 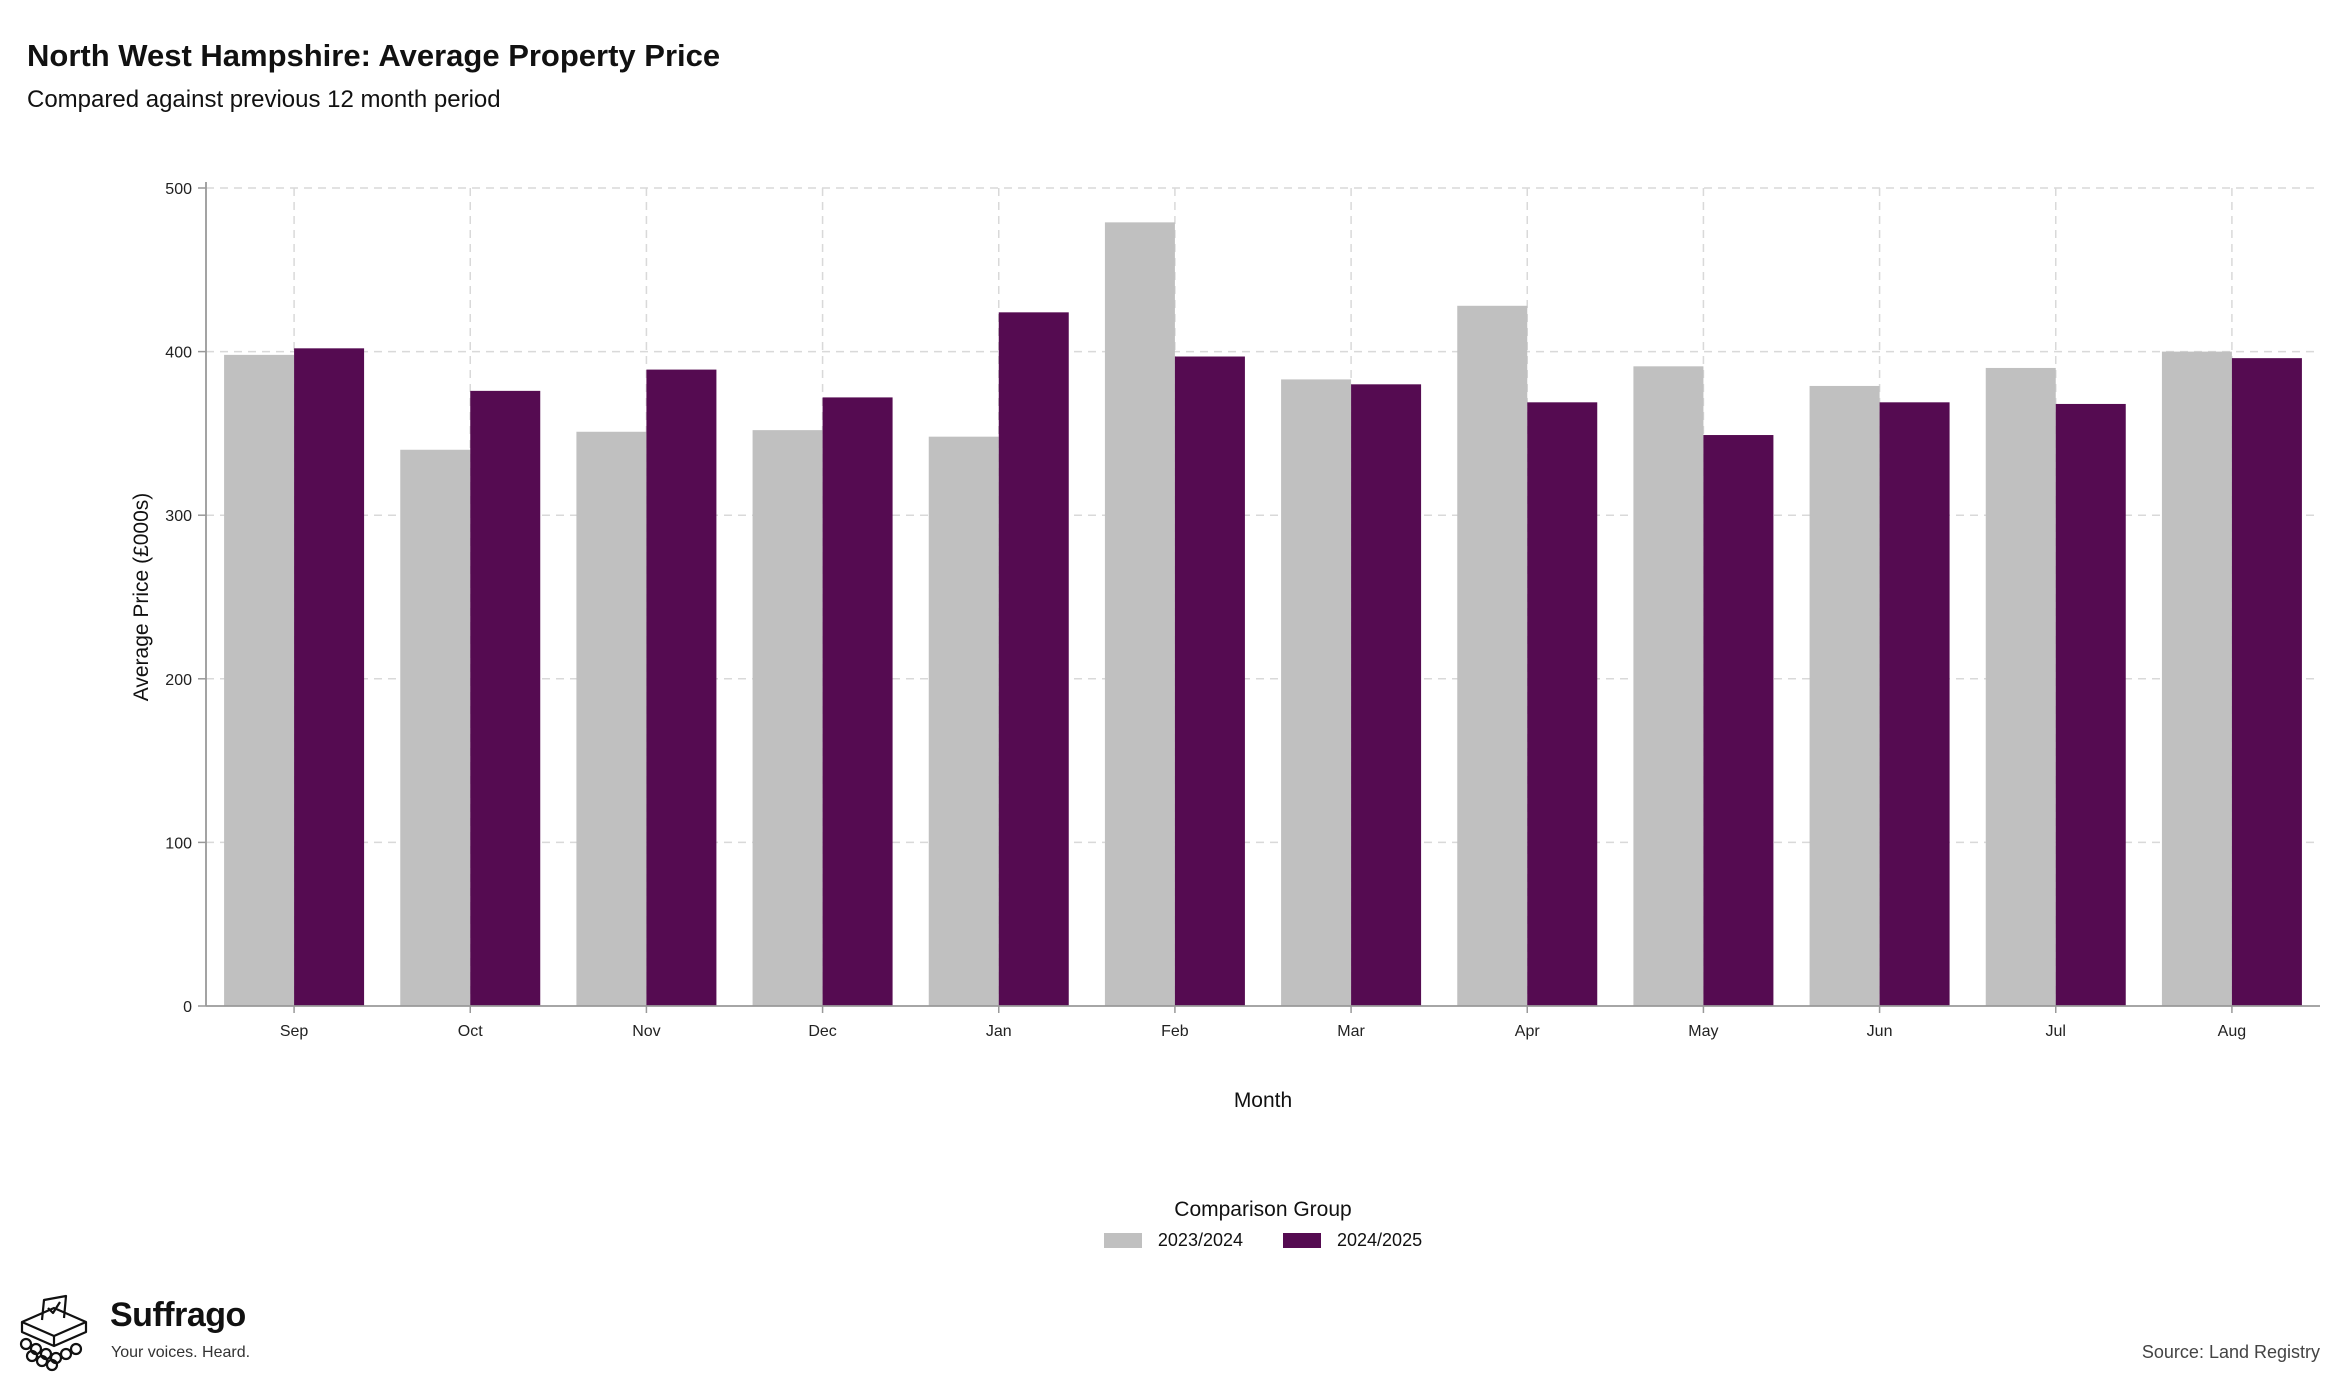 I want to click on bar-2024-2025-mar, so click(x=1386, y=695).